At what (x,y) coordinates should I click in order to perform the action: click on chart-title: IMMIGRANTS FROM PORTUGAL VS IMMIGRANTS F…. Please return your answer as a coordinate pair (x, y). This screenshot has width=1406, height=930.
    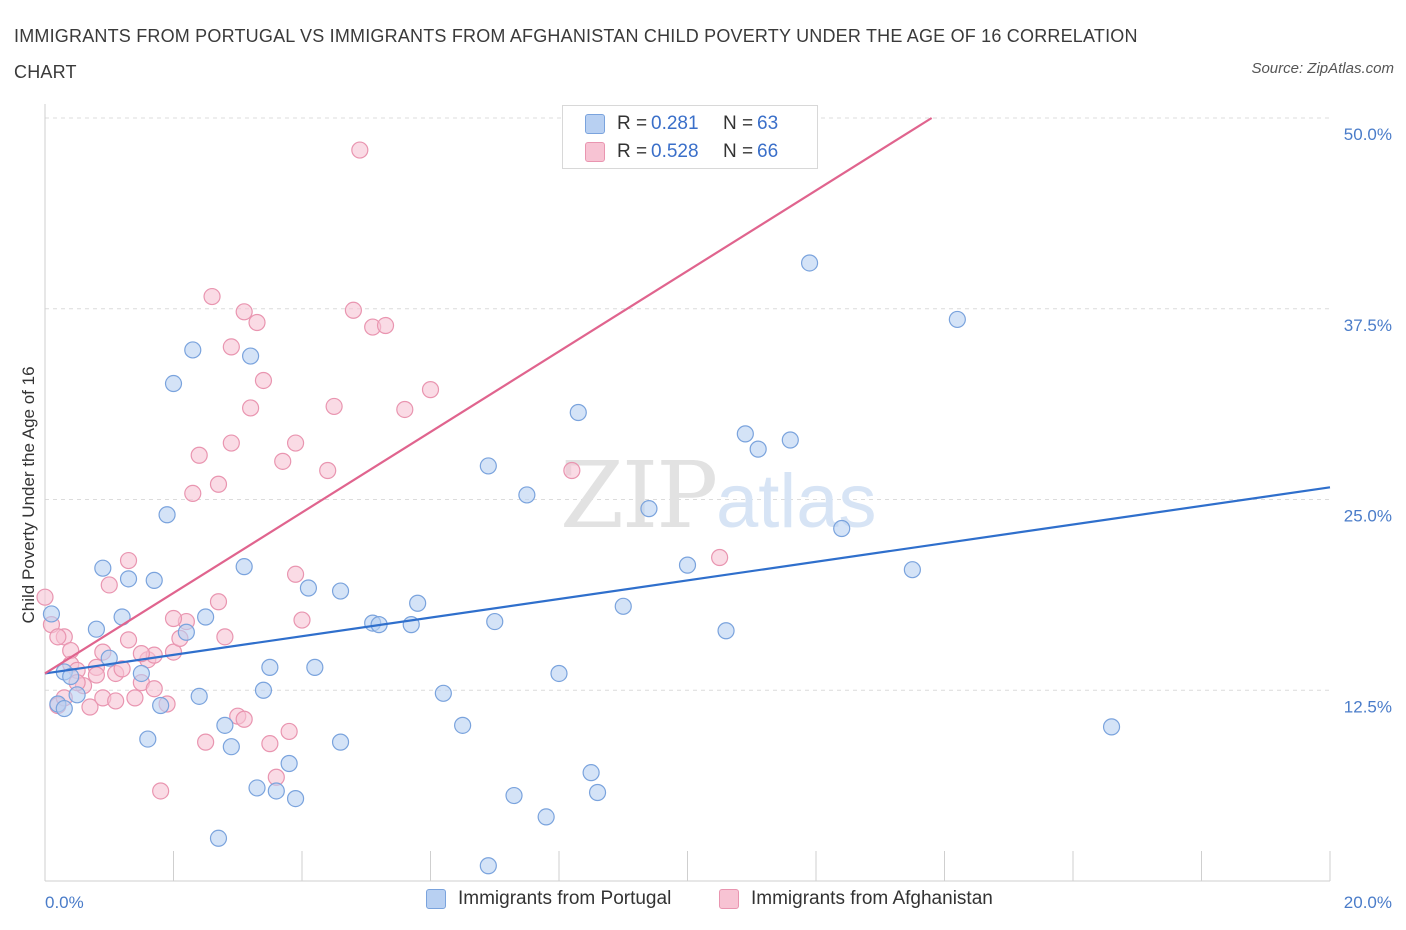
    Looking at the image, I should click on (576, 54).